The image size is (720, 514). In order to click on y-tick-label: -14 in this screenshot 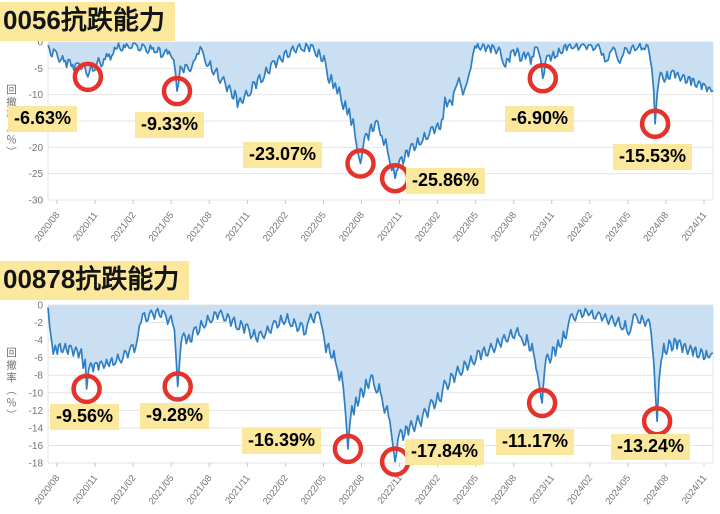, I will do `click(36, 428)`.